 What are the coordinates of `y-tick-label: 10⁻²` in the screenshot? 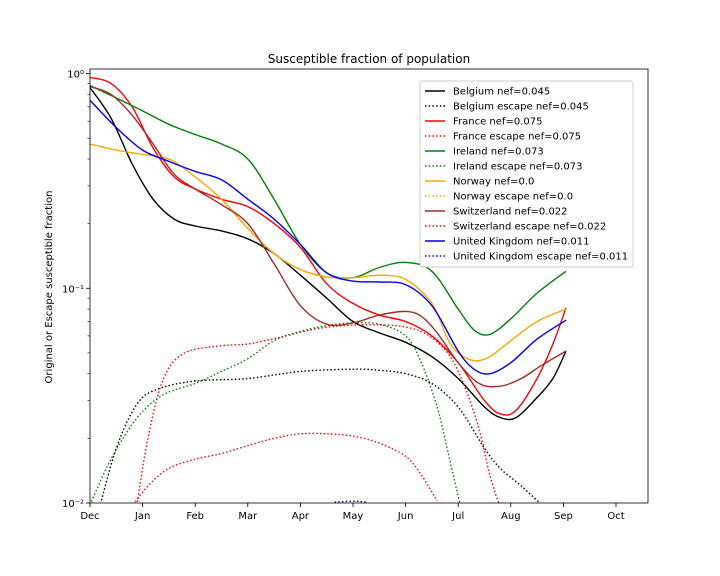 It's located at (73, 504).